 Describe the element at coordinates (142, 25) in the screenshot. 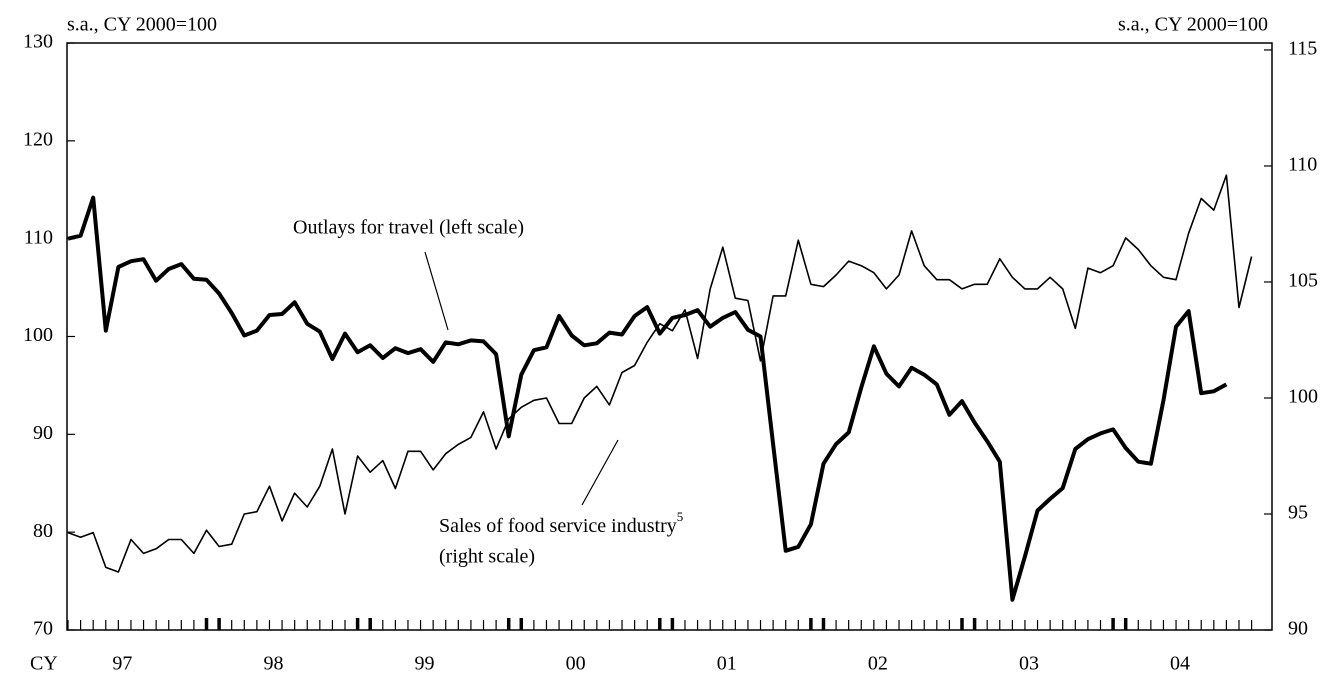

I see `y-axis-label: s.a., CY 2000=100` at that location.